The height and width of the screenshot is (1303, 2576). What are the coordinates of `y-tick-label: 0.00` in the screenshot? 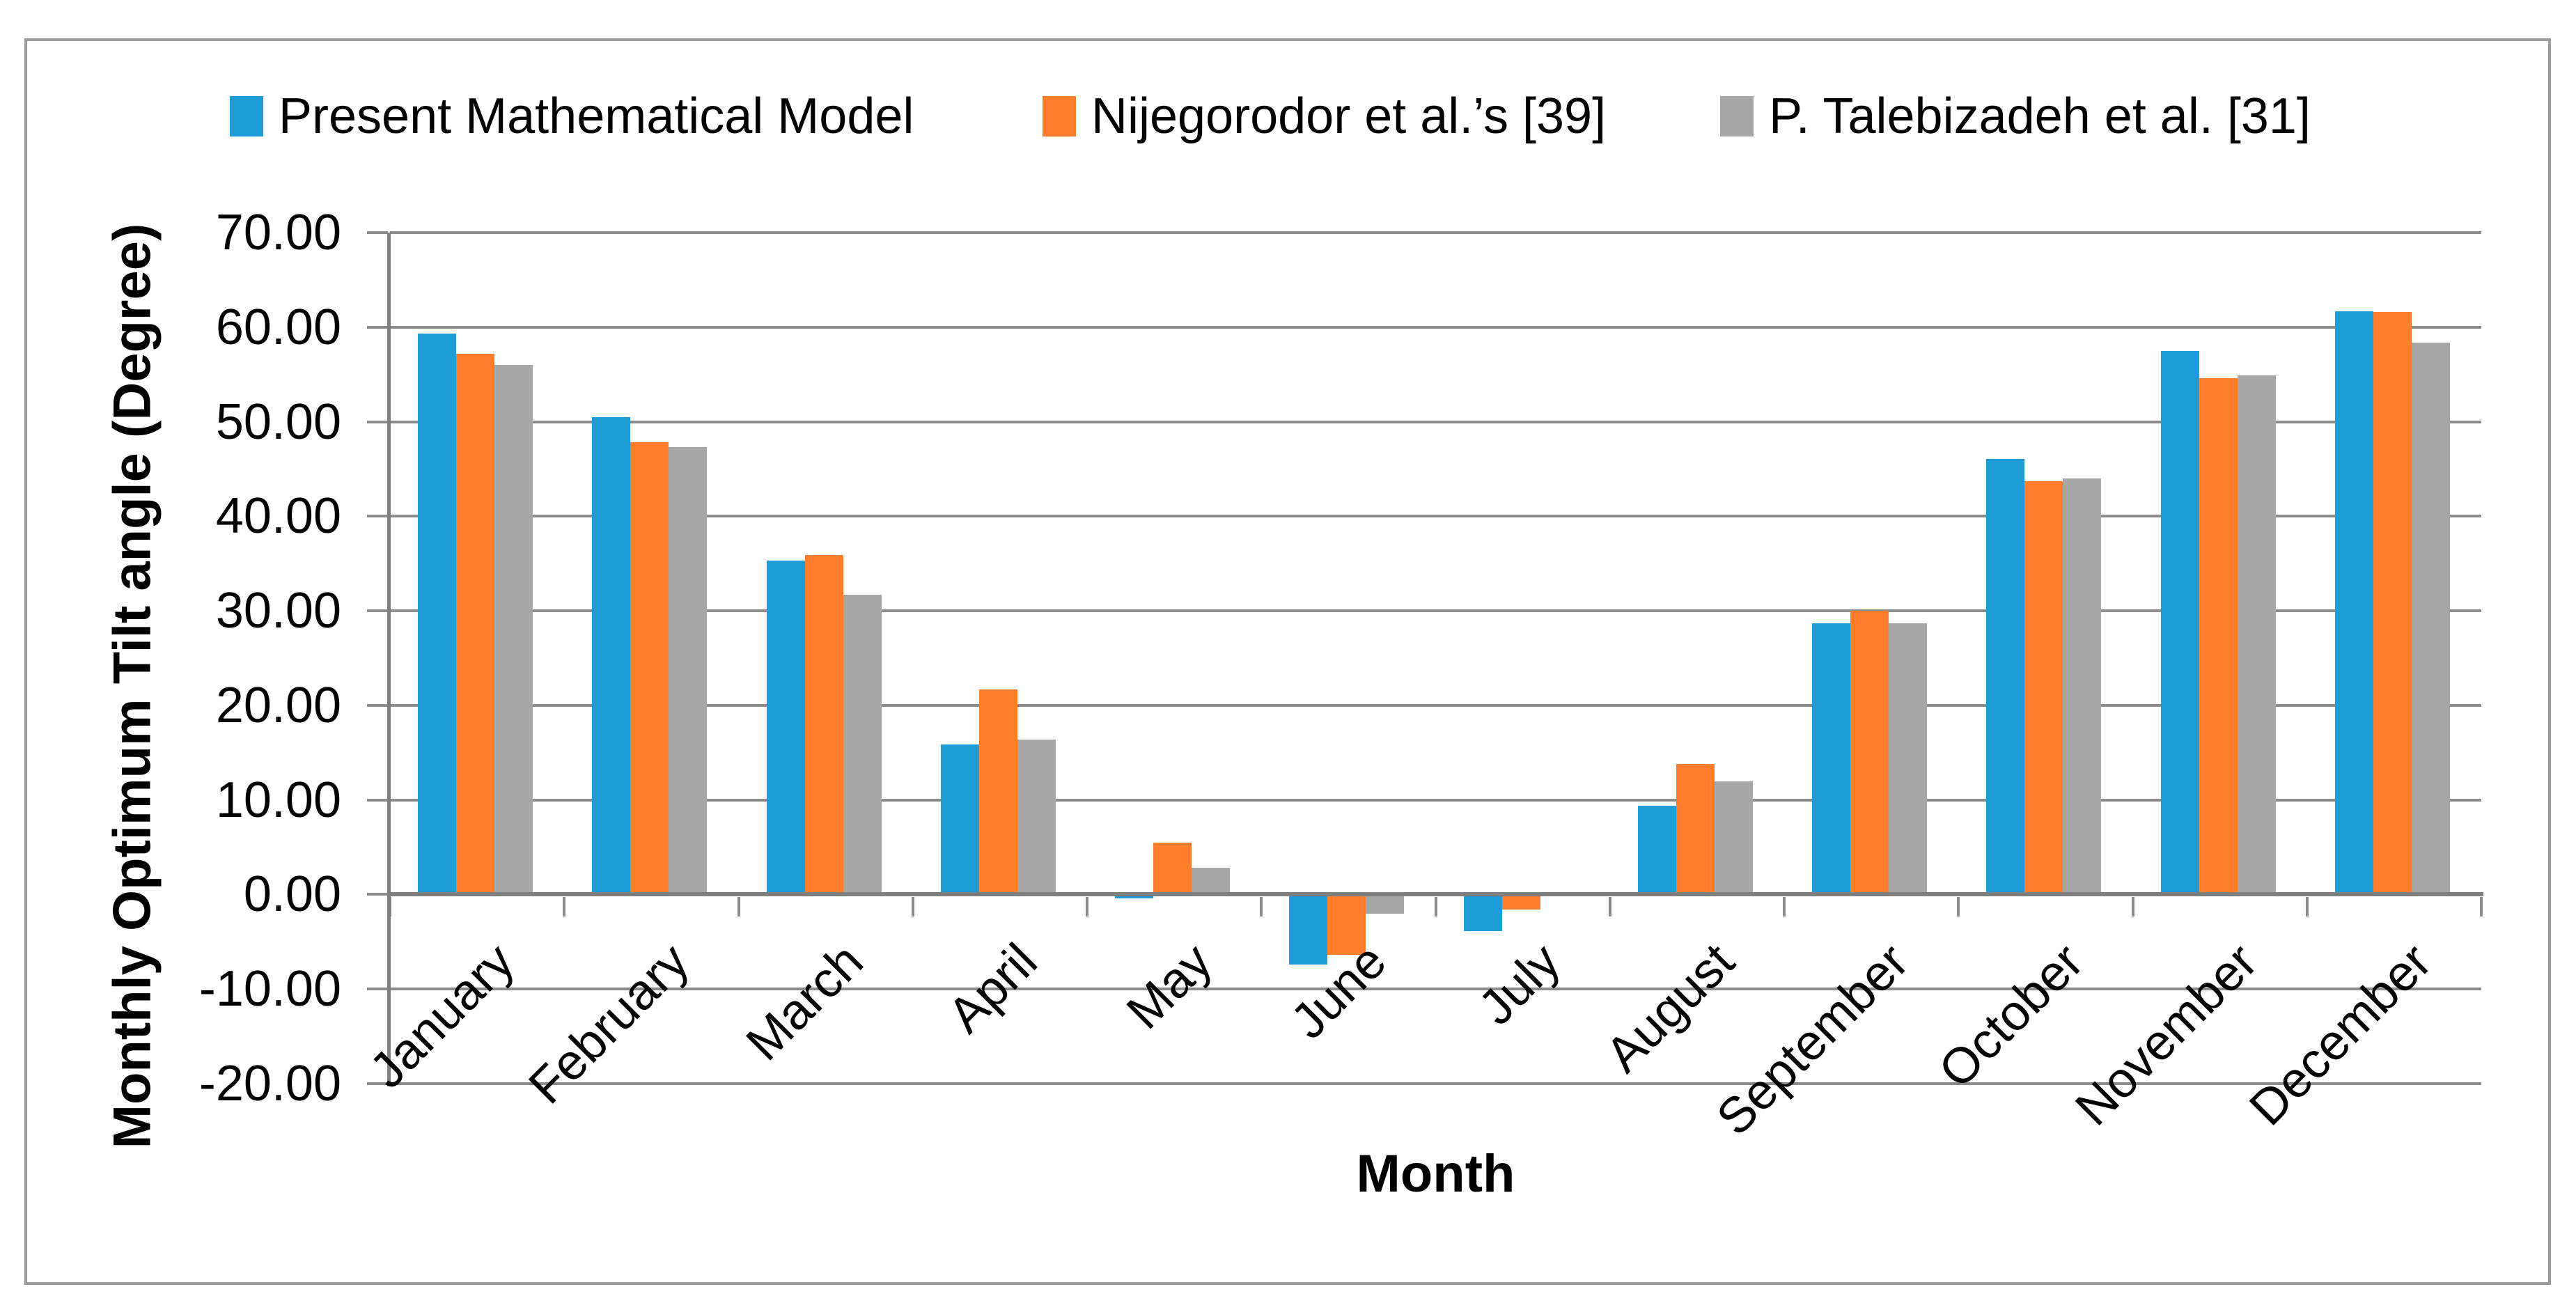 It's located at (292, 895).